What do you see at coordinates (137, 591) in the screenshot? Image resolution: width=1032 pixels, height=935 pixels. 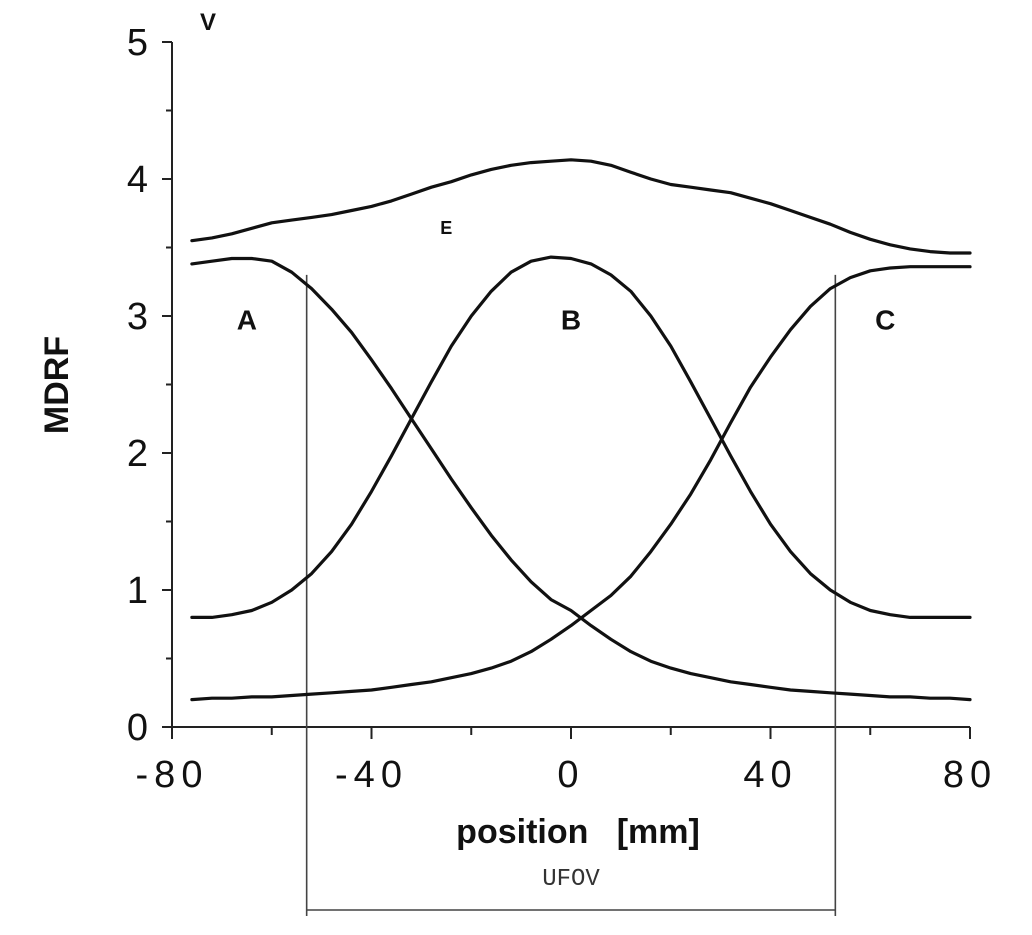 I see `y-tick-label-1: 1` at bounding box center [137, 591].